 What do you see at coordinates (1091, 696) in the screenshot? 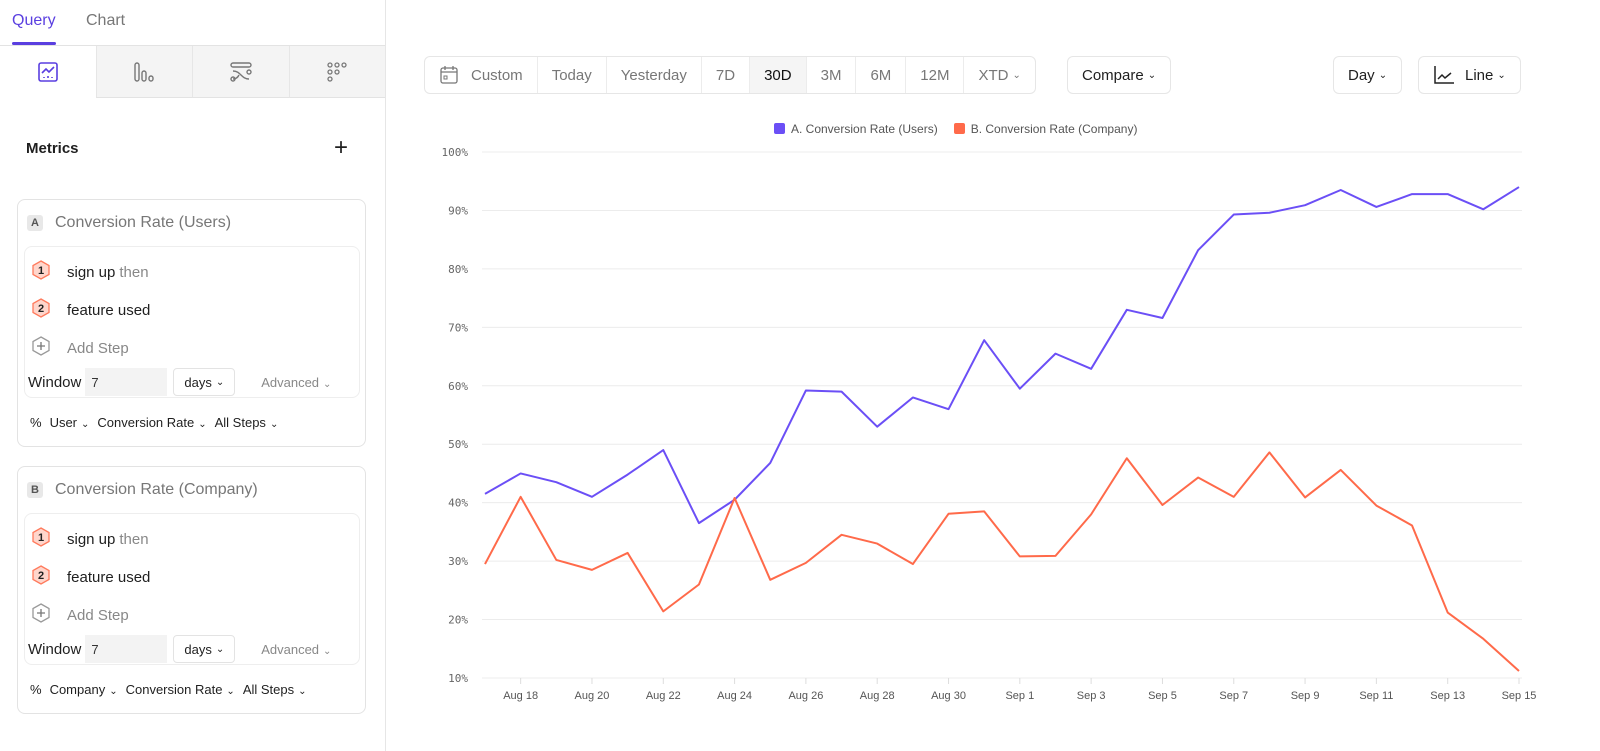
I see `x-tick-label: Sep 3` at bounding box center [1091, 696].